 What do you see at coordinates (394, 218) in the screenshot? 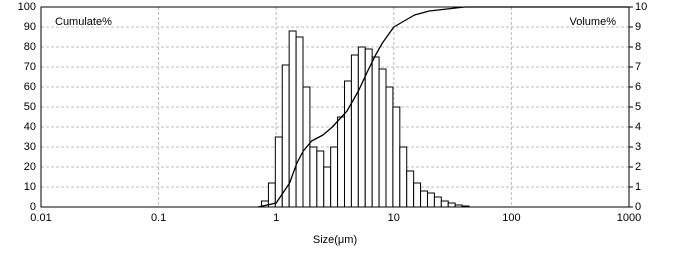
I see `x-tick-label: 10` at bounding box center [394, 218].